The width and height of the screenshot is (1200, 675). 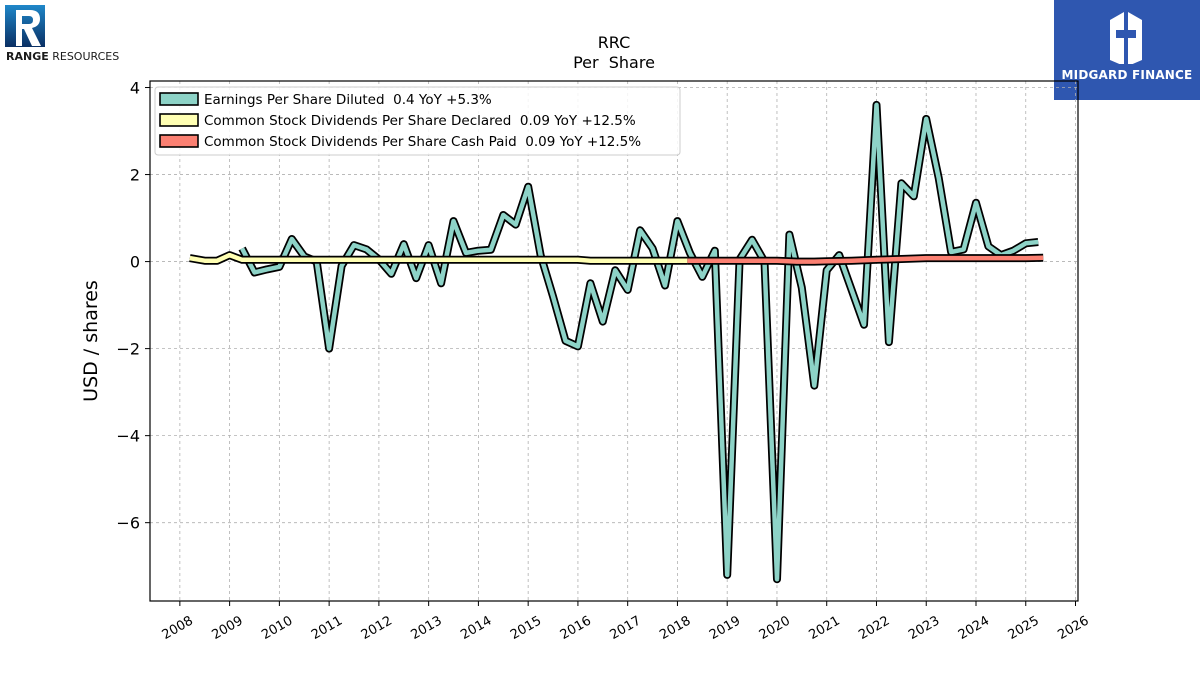 What do you see at coordinates (626, 628) in the screenshot?
I see `x-tick-label-2017: 2017` at bounding box center [626, 628].